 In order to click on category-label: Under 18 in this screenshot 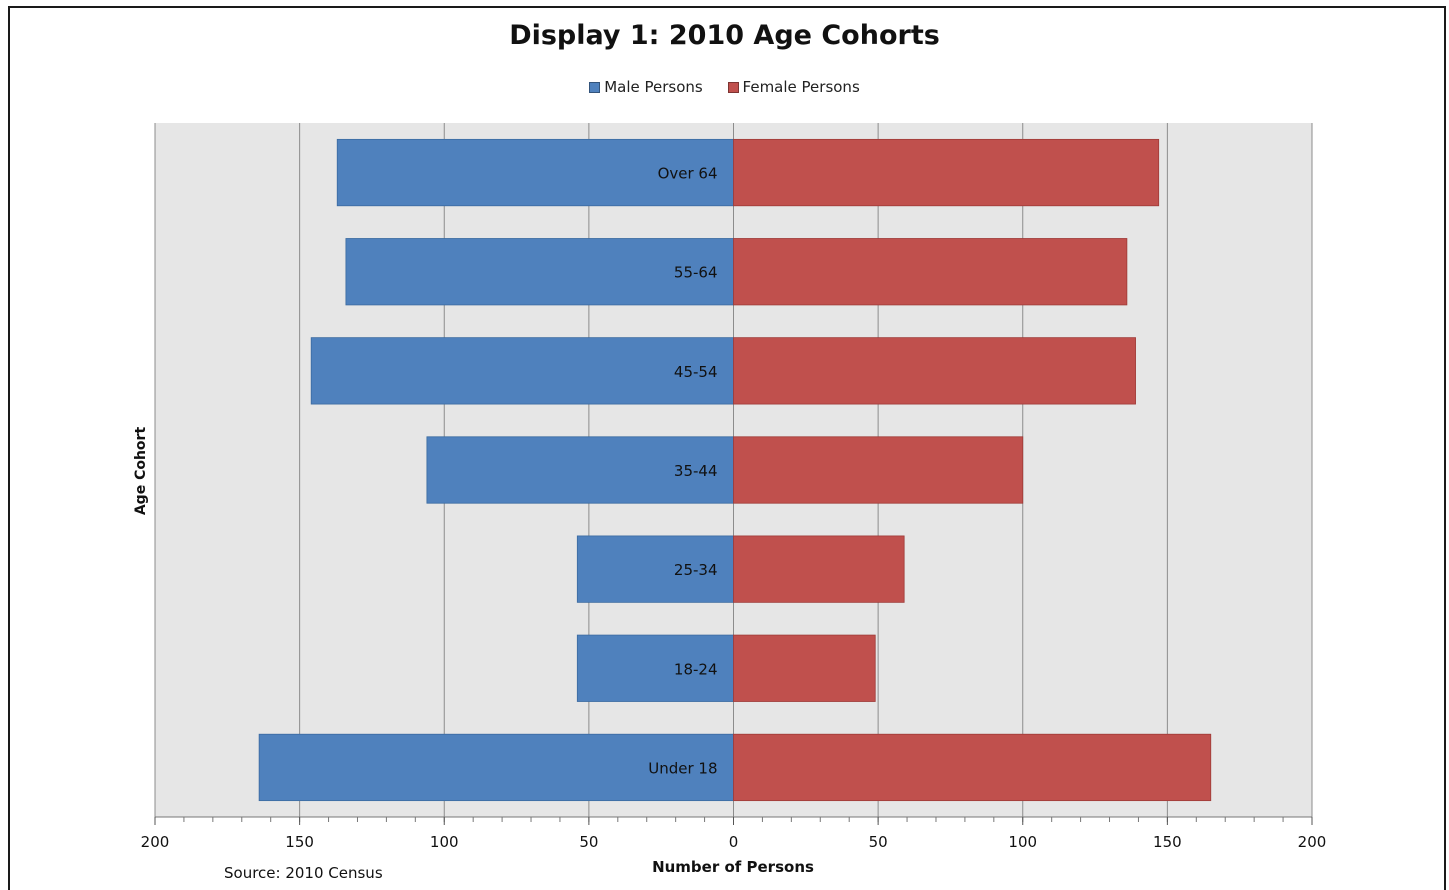, I will do `click(682, 768)`.